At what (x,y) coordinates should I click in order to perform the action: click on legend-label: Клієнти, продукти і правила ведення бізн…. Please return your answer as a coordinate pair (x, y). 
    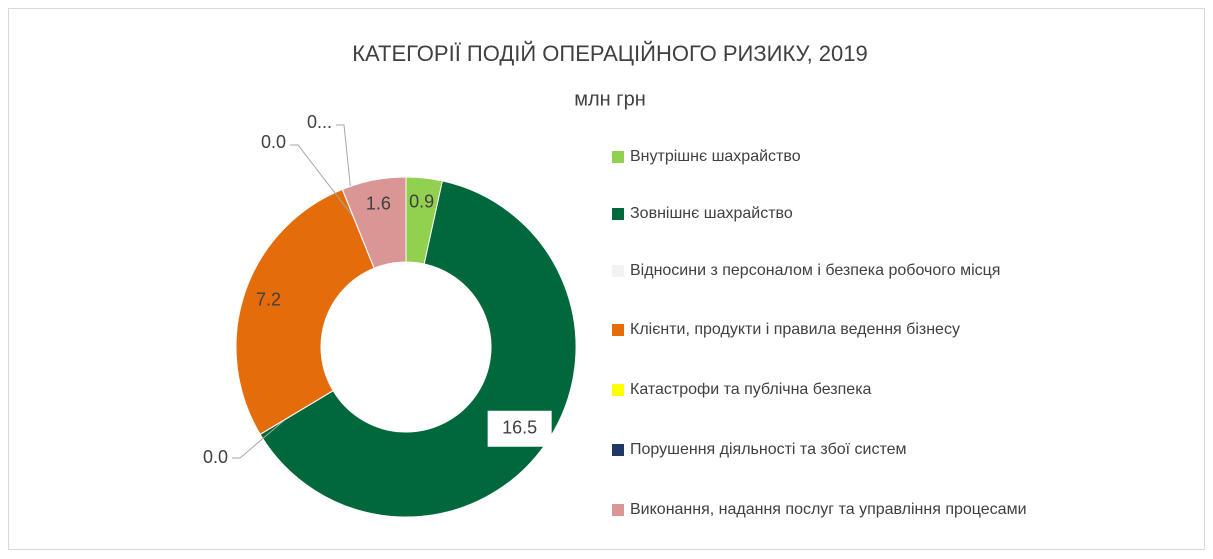
    Looking at the image, I should click on (795, 329).